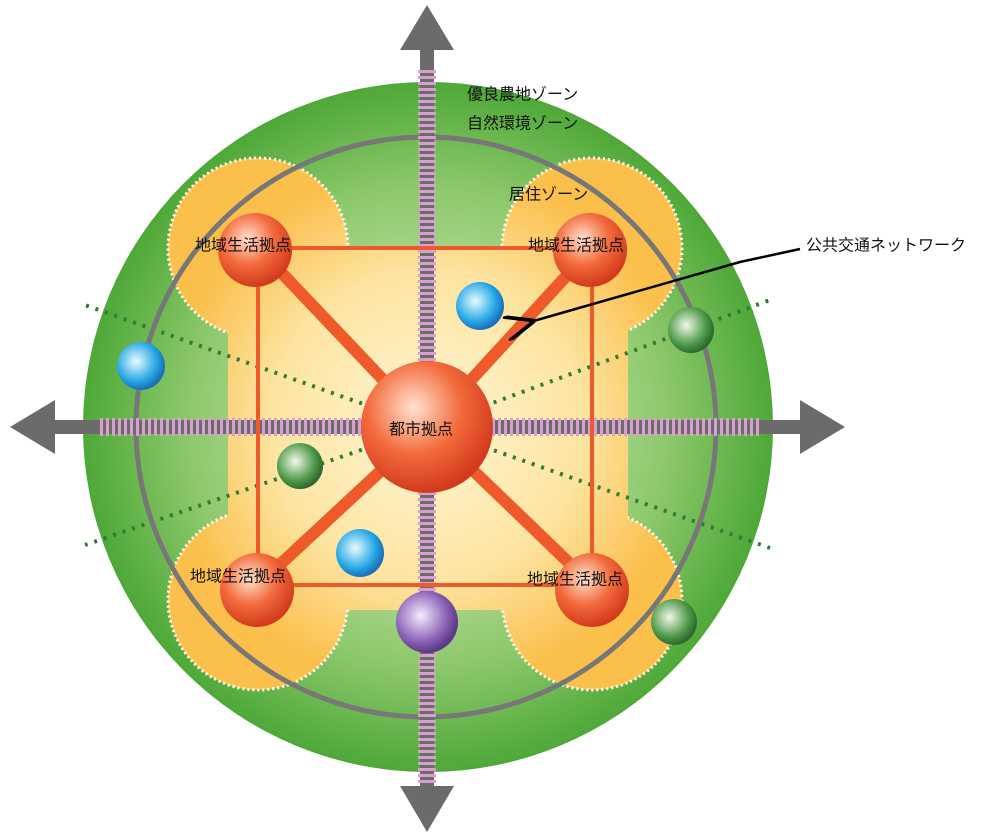 This screenshot has width=993, height=836. What do you see at coordinates (886, 245) in the screenshot?
I see `callout-label: 公共交通ネットワーク` at bounding box center [886, 245].